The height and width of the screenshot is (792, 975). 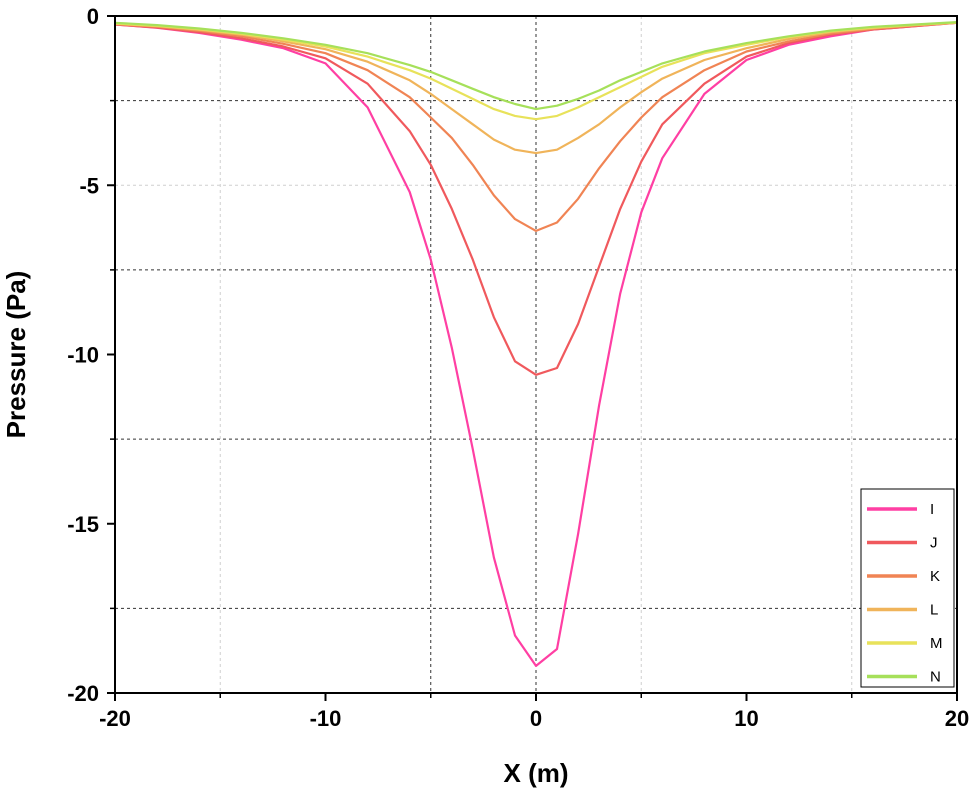 What do you see at coordinates (83, 355) in the screenshot?
I see `y-tick-label: -10` at bounding box center [83, 355].